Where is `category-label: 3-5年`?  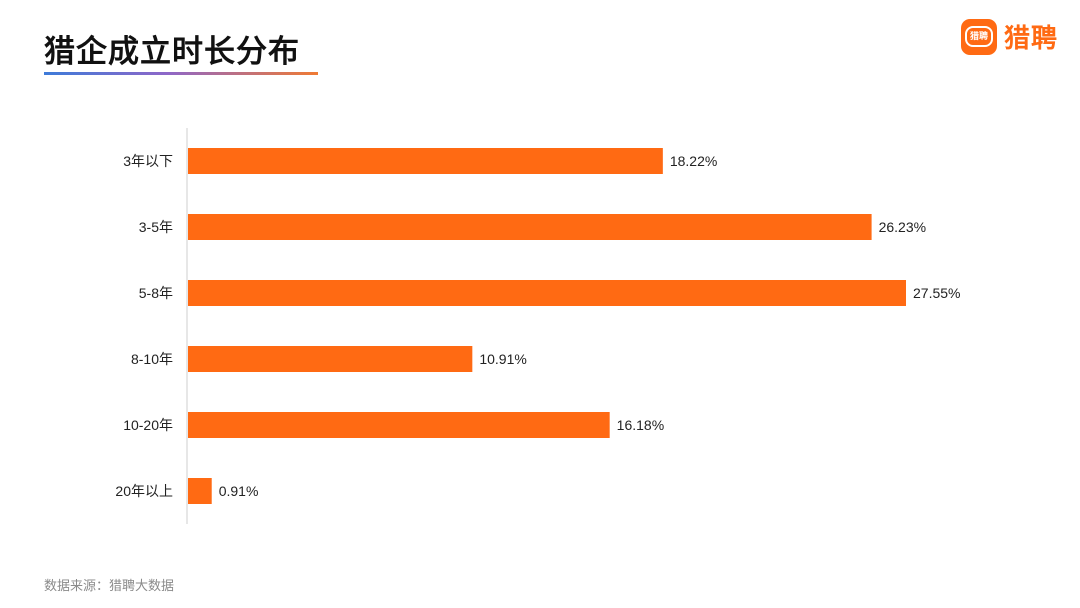 category-label: 3-5年 is located at coordinates (156, 227).